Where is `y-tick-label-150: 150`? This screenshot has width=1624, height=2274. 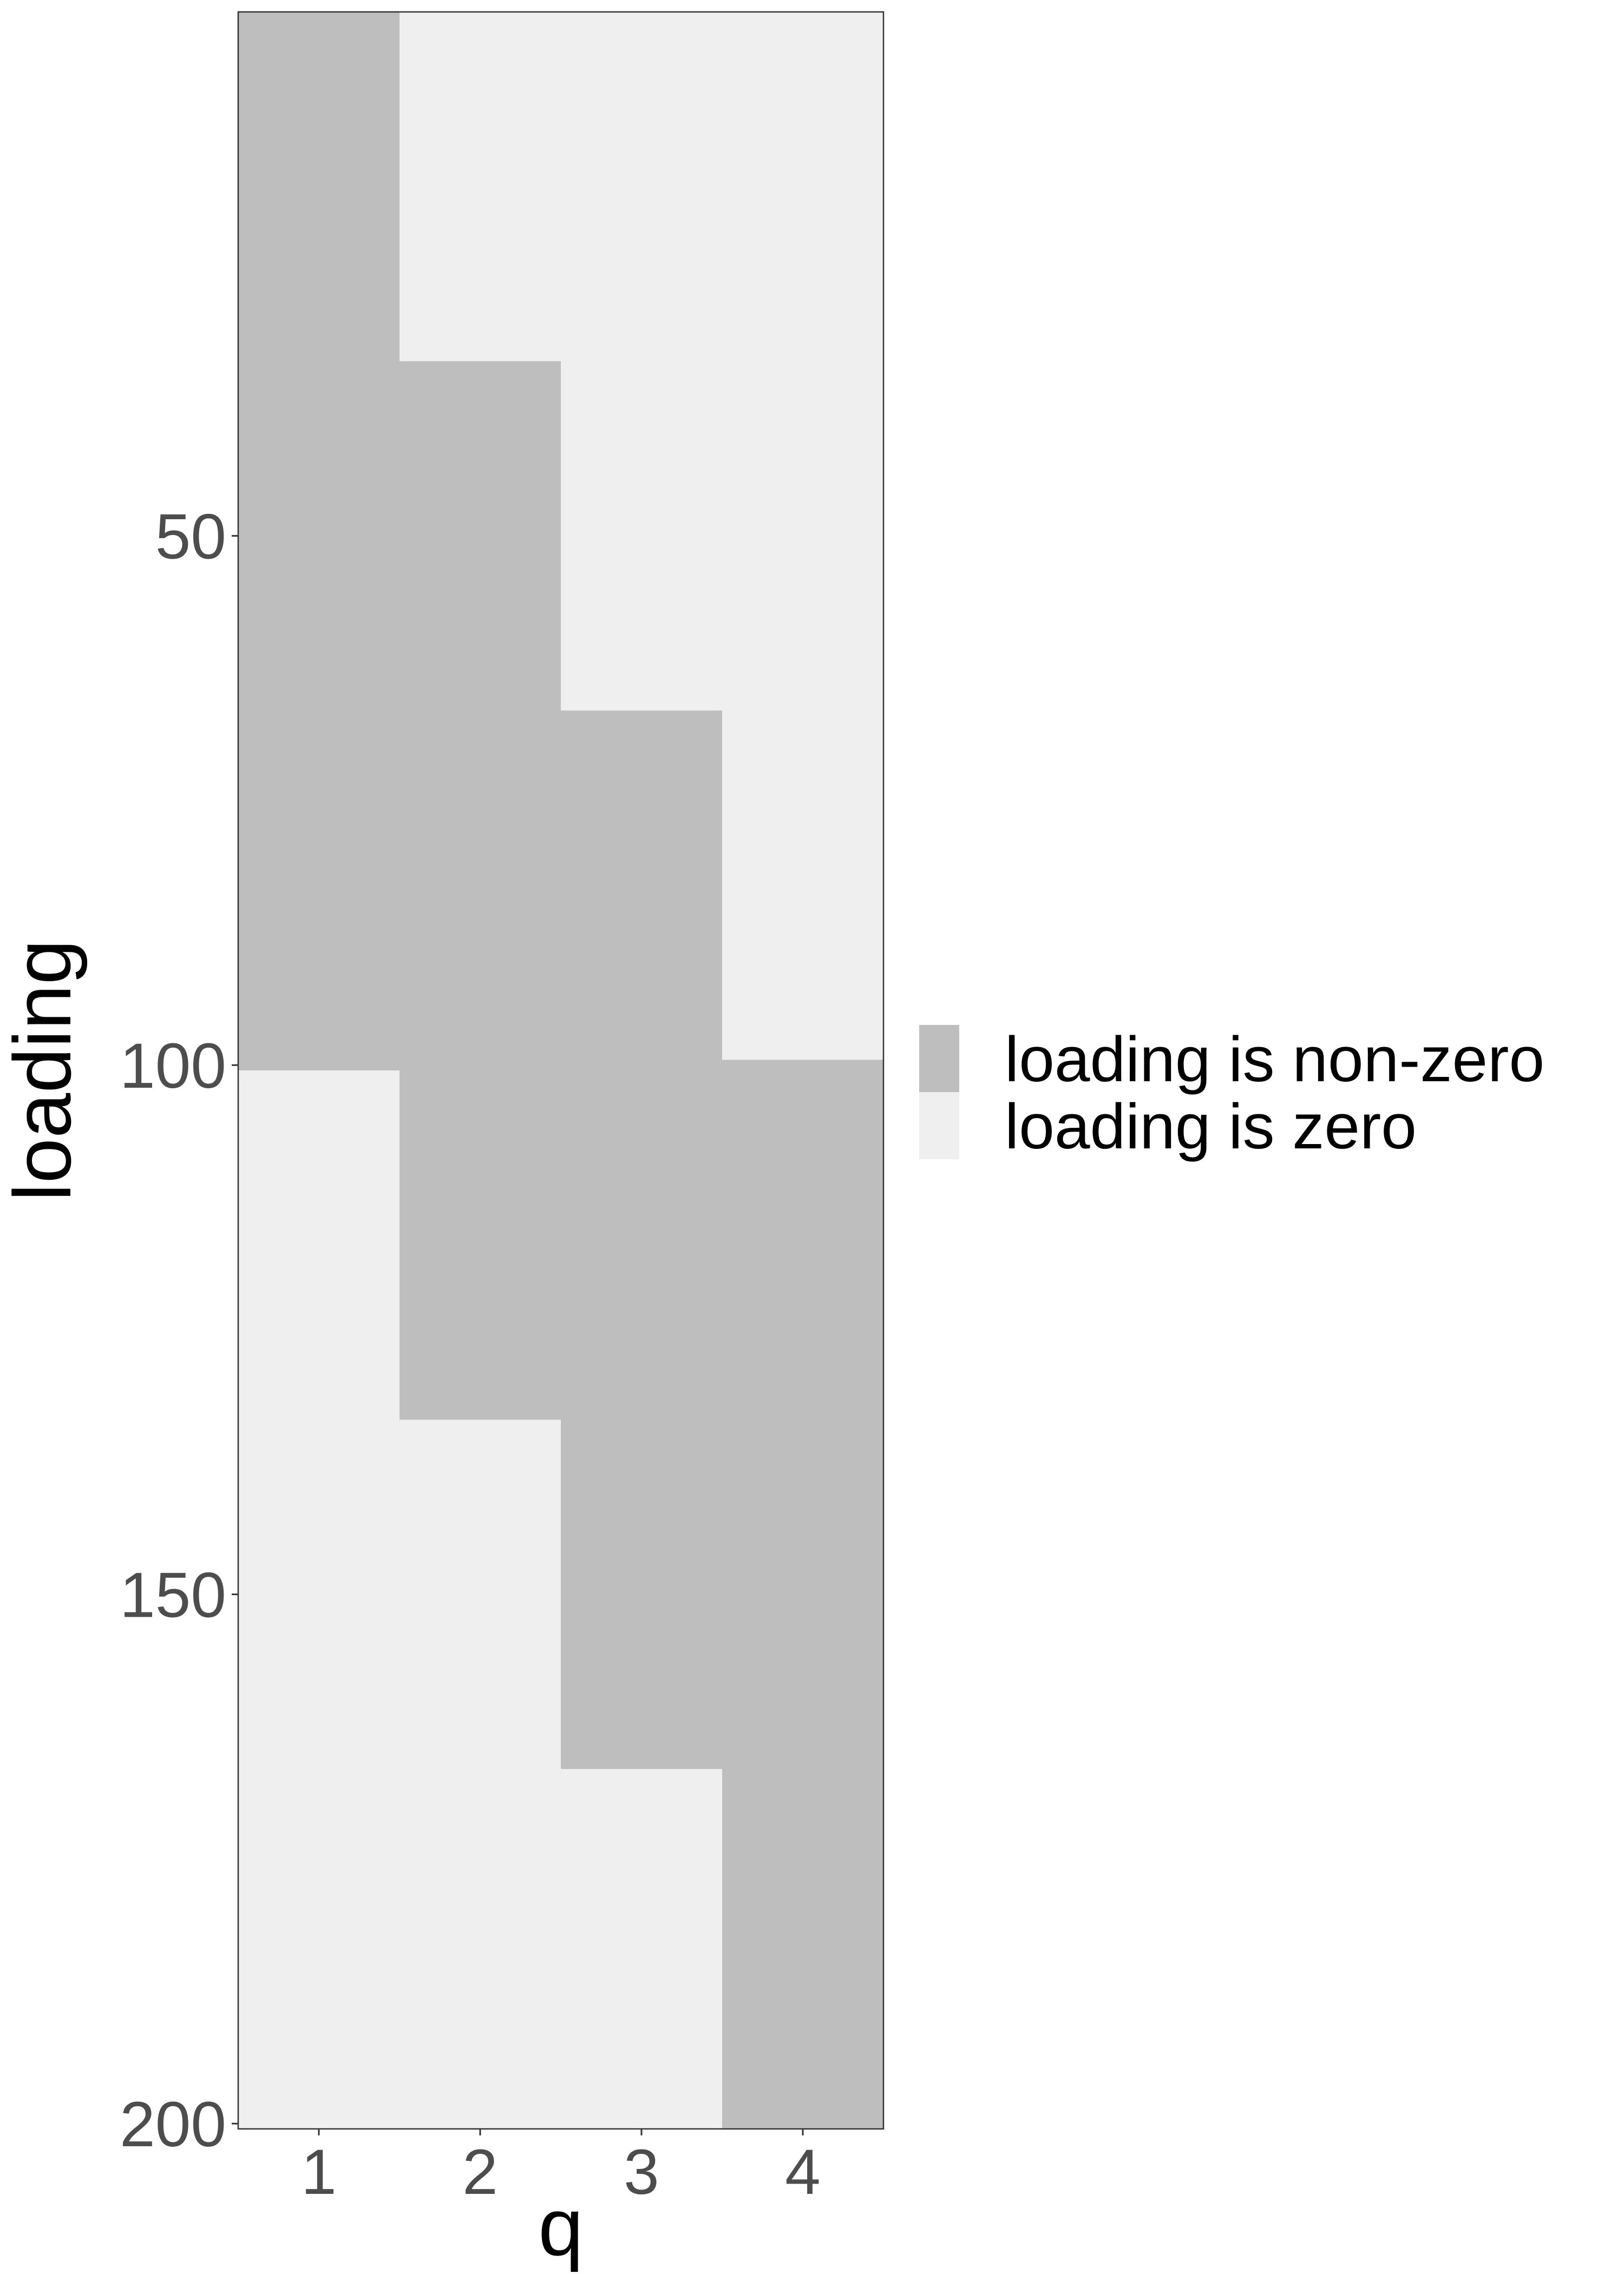
y-tick-label-150: 150 is located at coordinates (173, 1596).